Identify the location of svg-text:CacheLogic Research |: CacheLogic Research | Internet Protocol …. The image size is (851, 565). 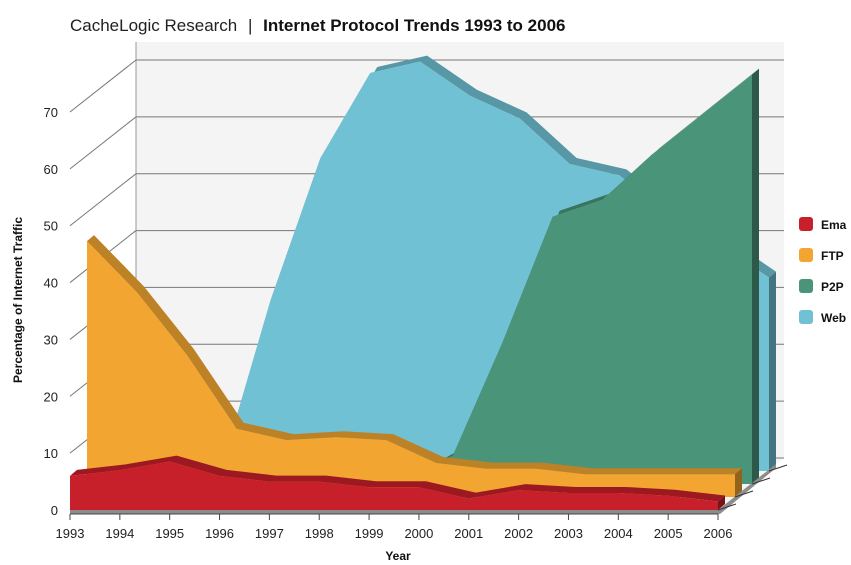
(317, 25).